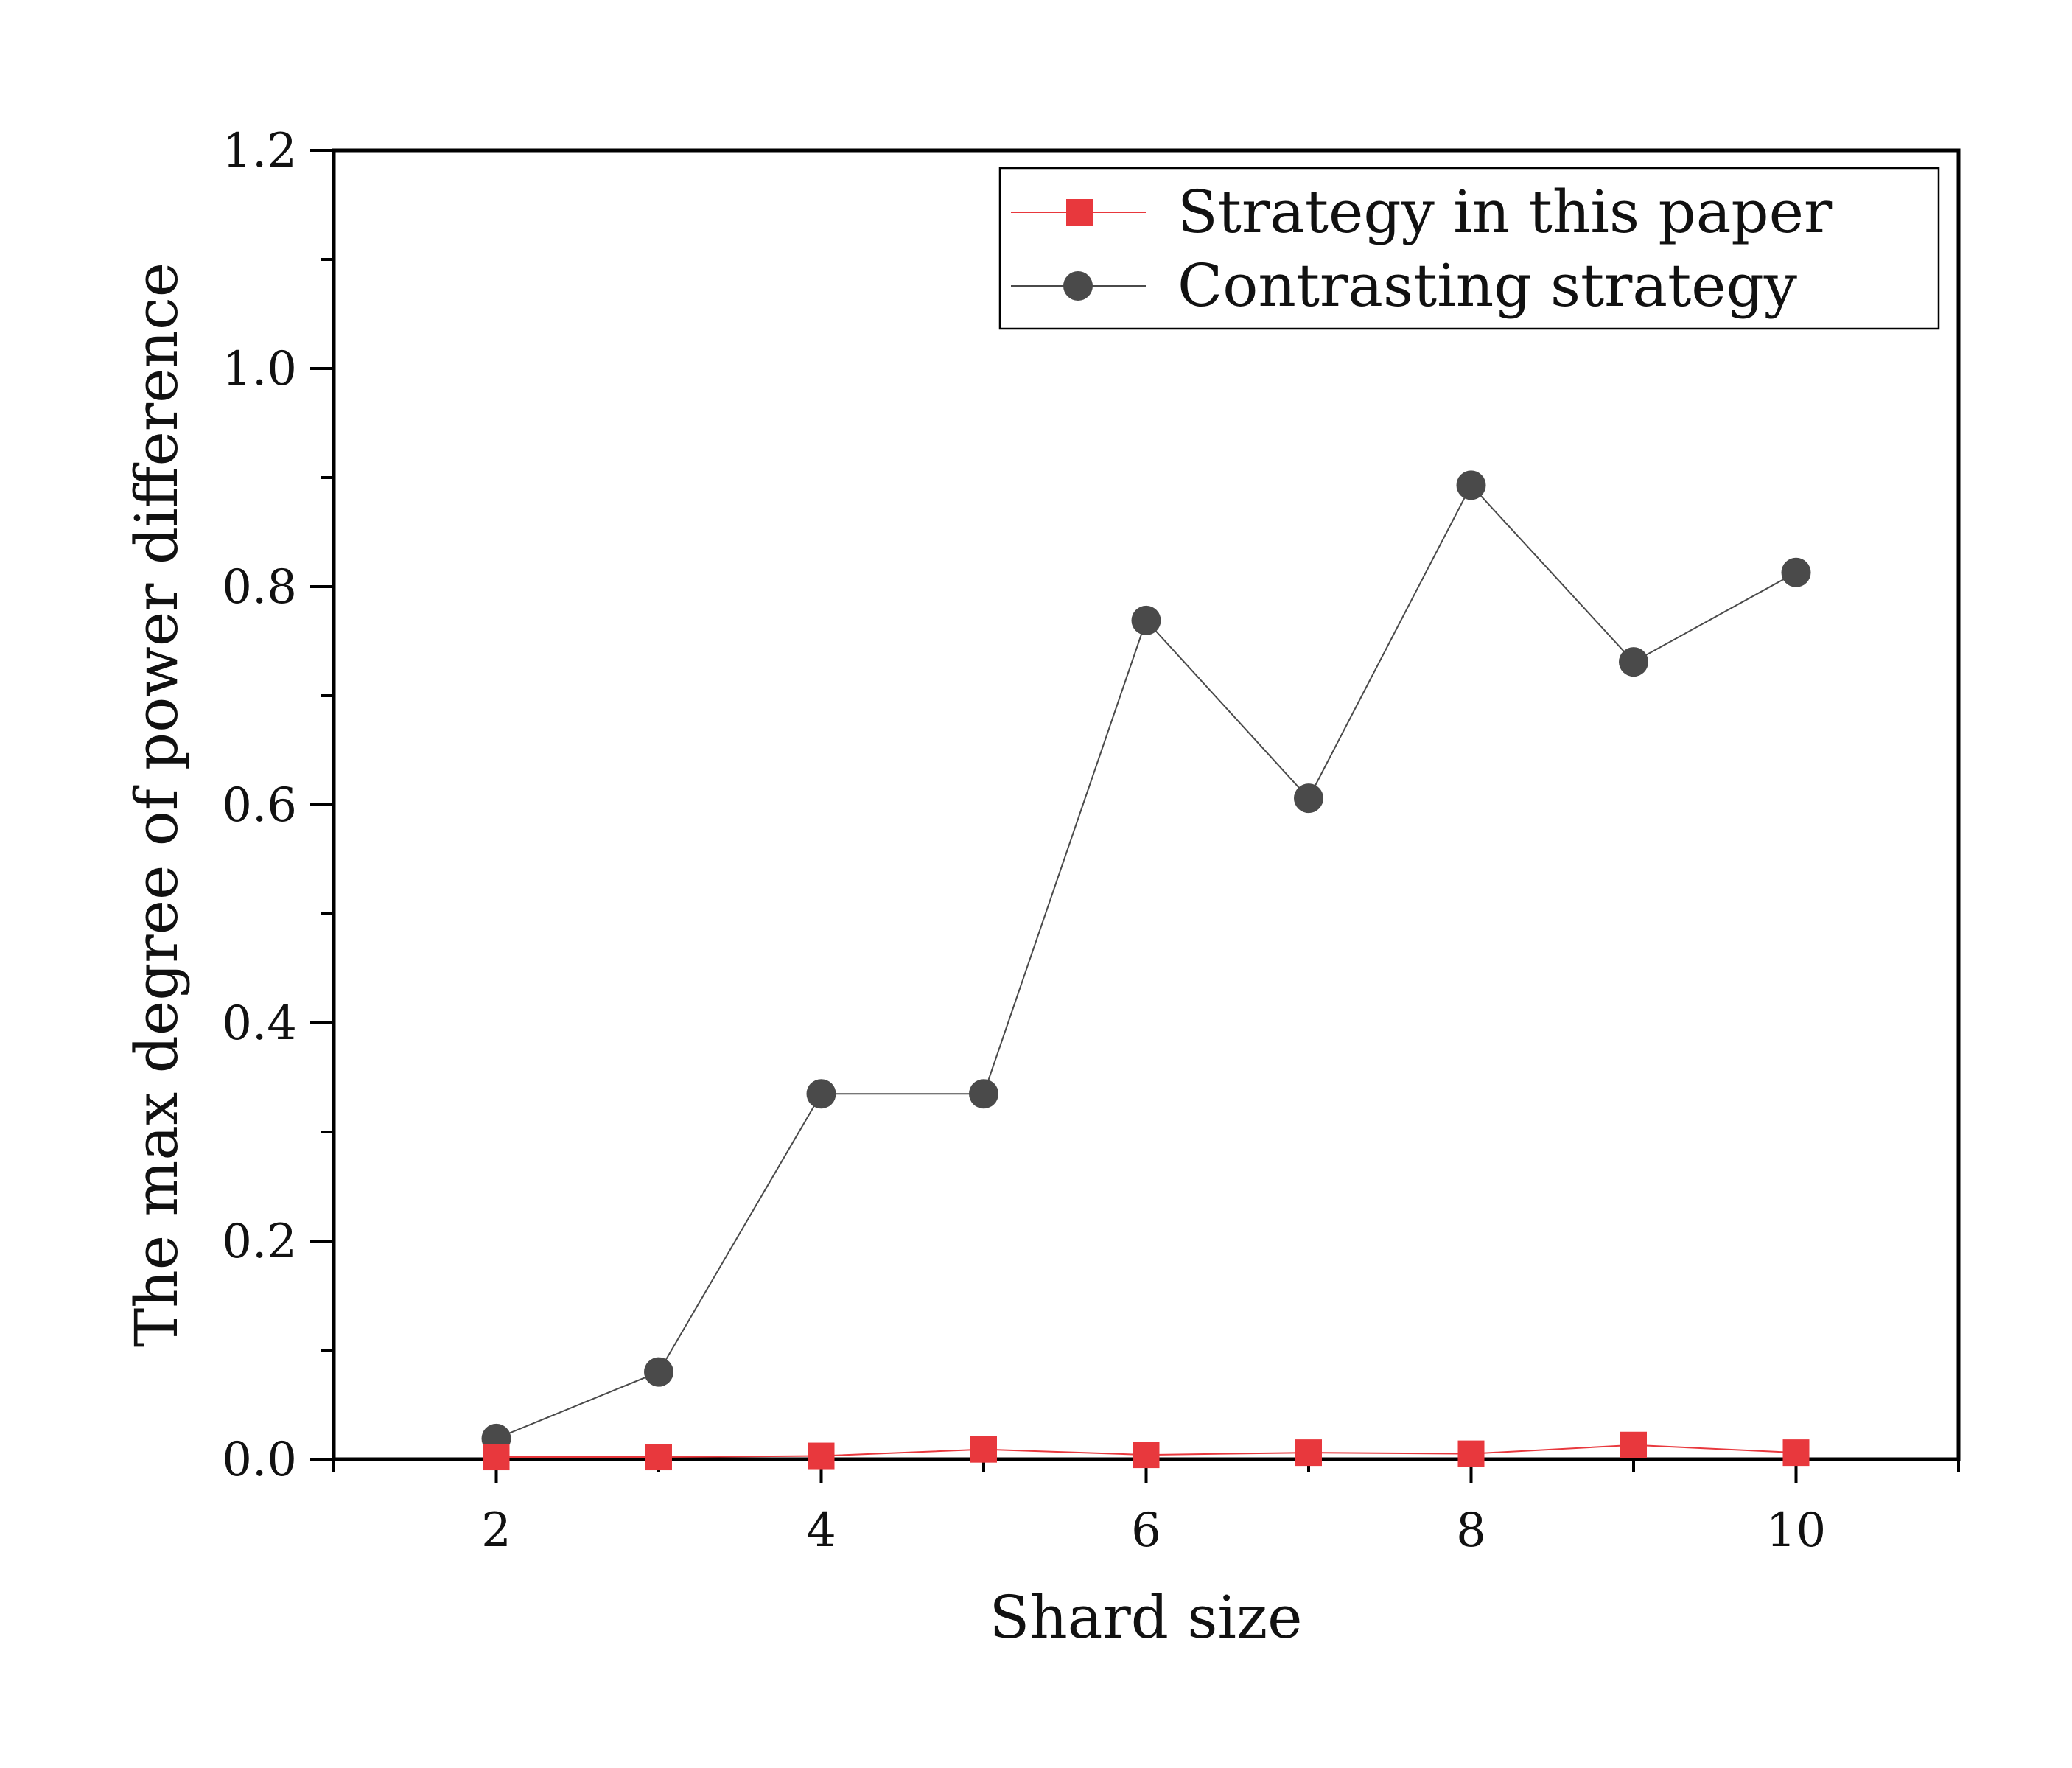 Image resolution: width=2072 pixels, height=1768 pixels. Describe the element at coordinates (1145, 1618) in the screenshot. I see `x-axis-title: Shard size` at that location.